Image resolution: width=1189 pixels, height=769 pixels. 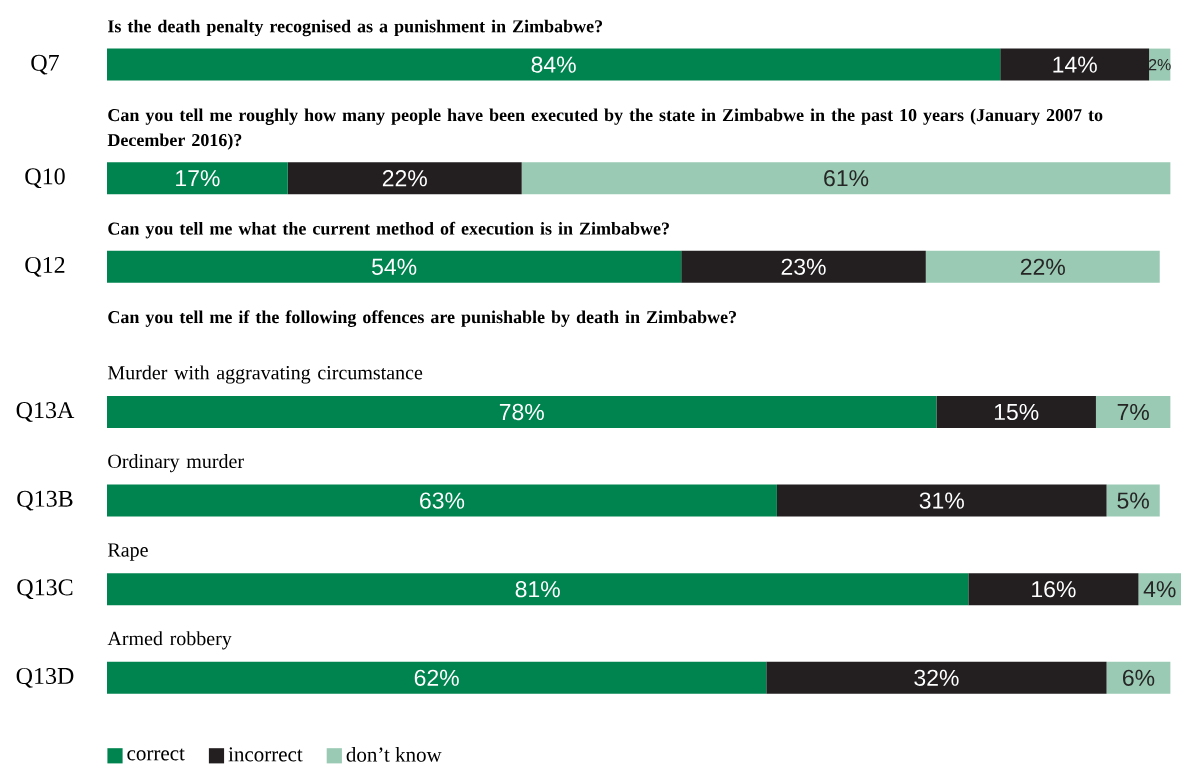 What do you see at coordinates (45, 178) in the screenshot?
I see `y-tick-label: Q10` at bounding box center [45, 178].